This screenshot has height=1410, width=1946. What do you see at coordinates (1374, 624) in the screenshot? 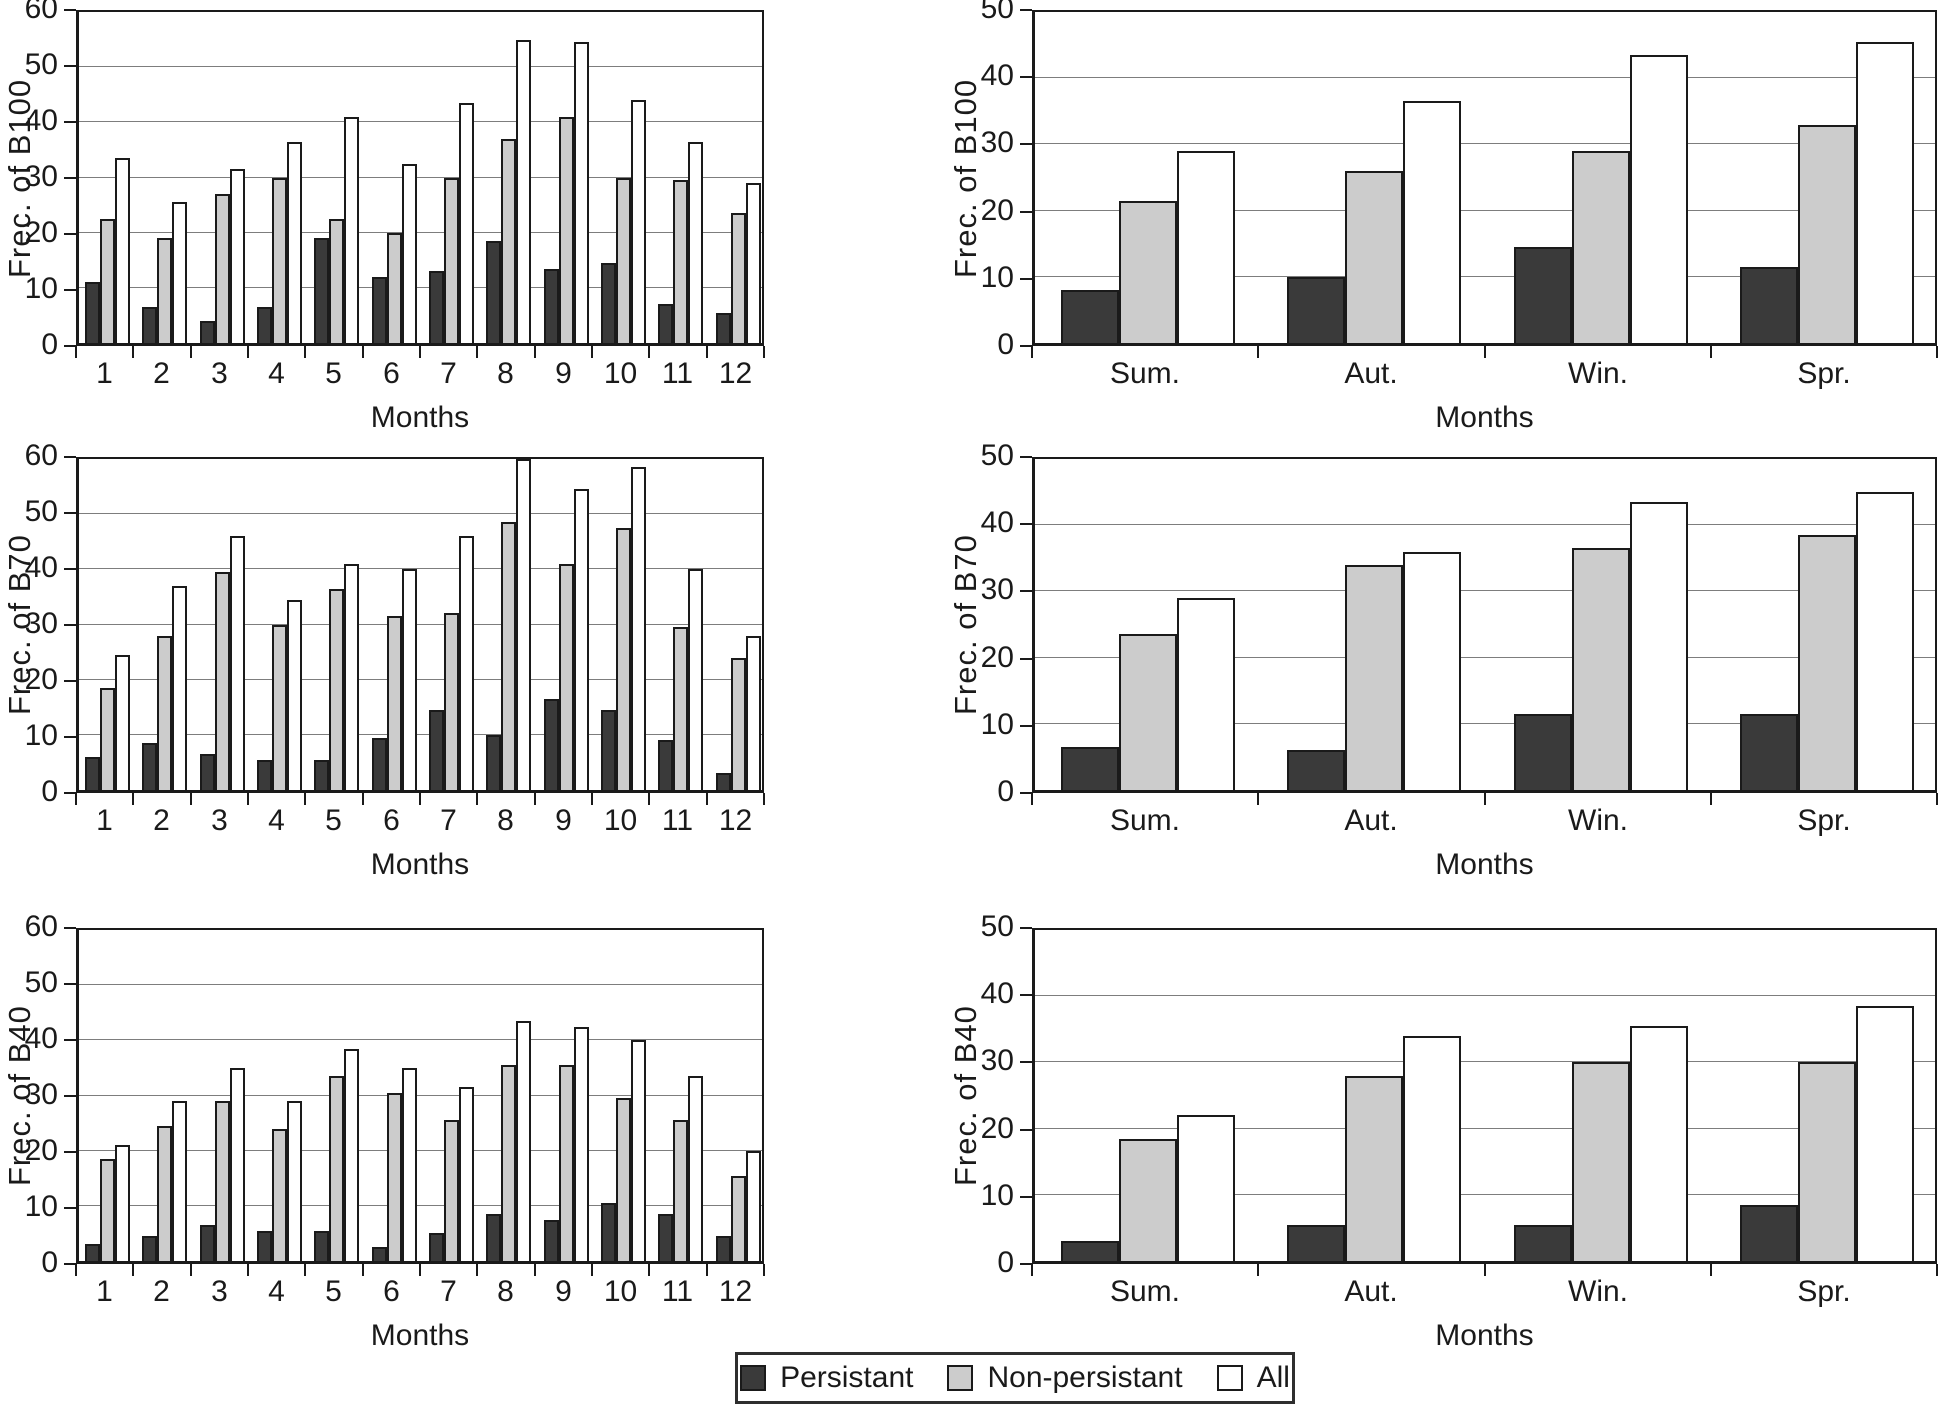
I see `bar-group-Aut` at bounding box center [1374, 624].